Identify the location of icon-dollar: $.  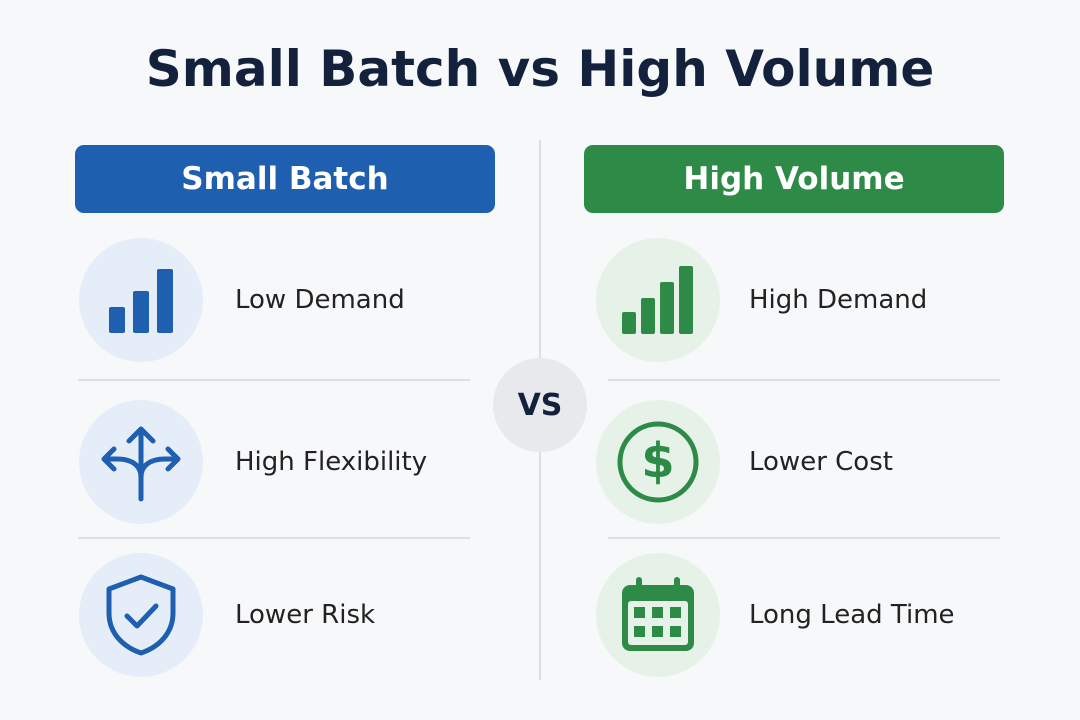
(658, 462).